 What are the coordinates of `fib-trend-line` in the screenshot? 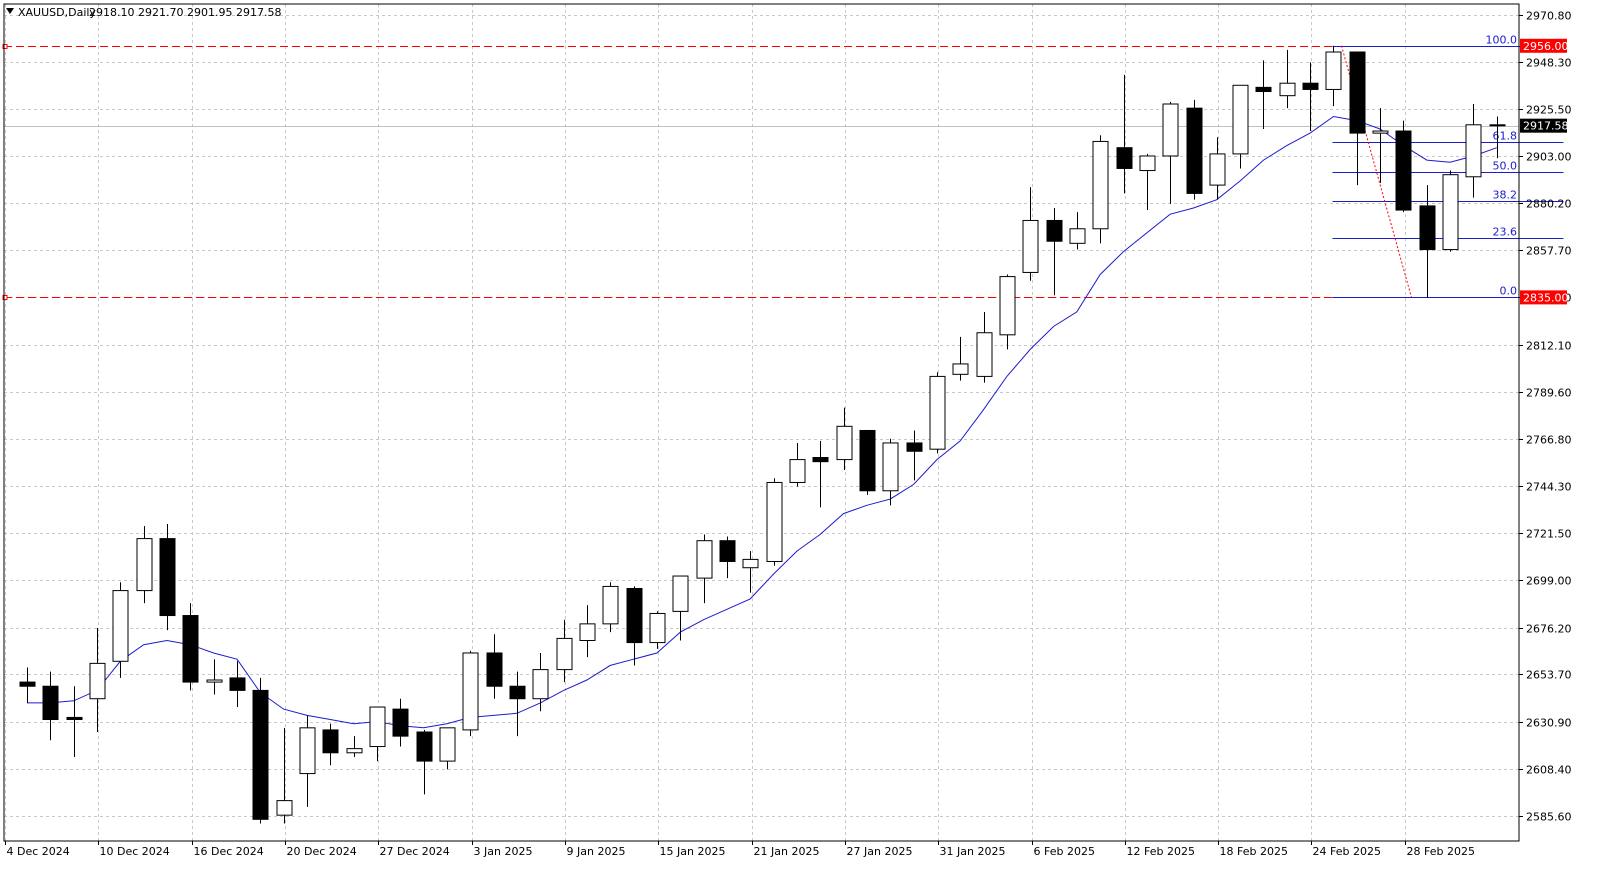 It's located at (1376, 171).